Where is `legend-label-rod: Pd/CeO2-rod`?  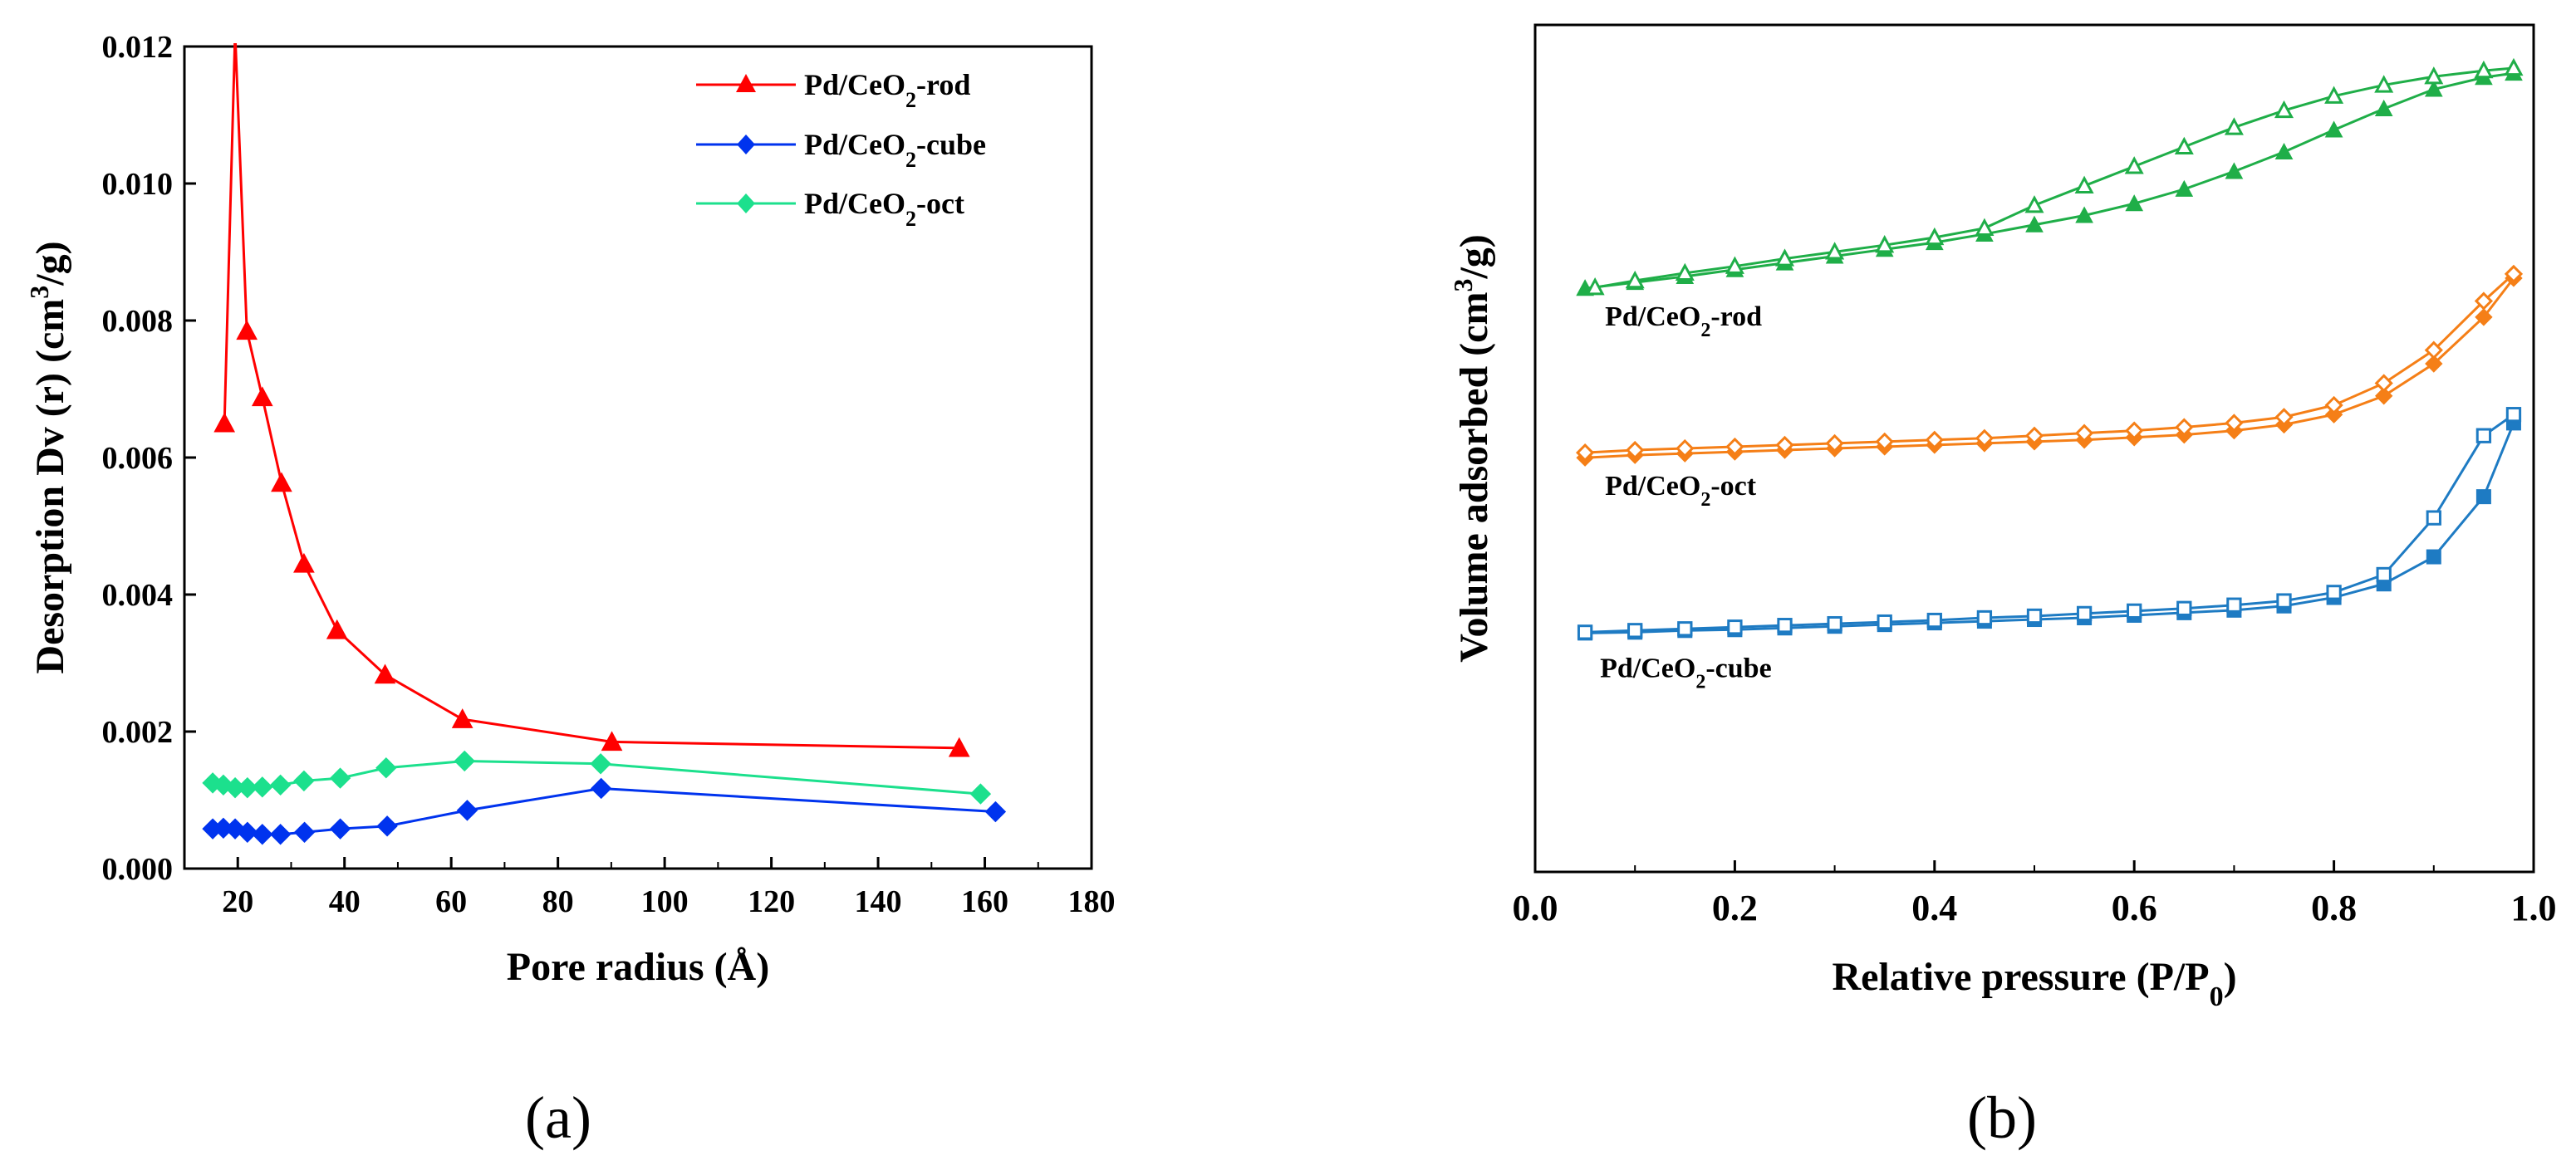 legend-label-rod: Pd/CeO2-rod is located at coordinates (887, 90).